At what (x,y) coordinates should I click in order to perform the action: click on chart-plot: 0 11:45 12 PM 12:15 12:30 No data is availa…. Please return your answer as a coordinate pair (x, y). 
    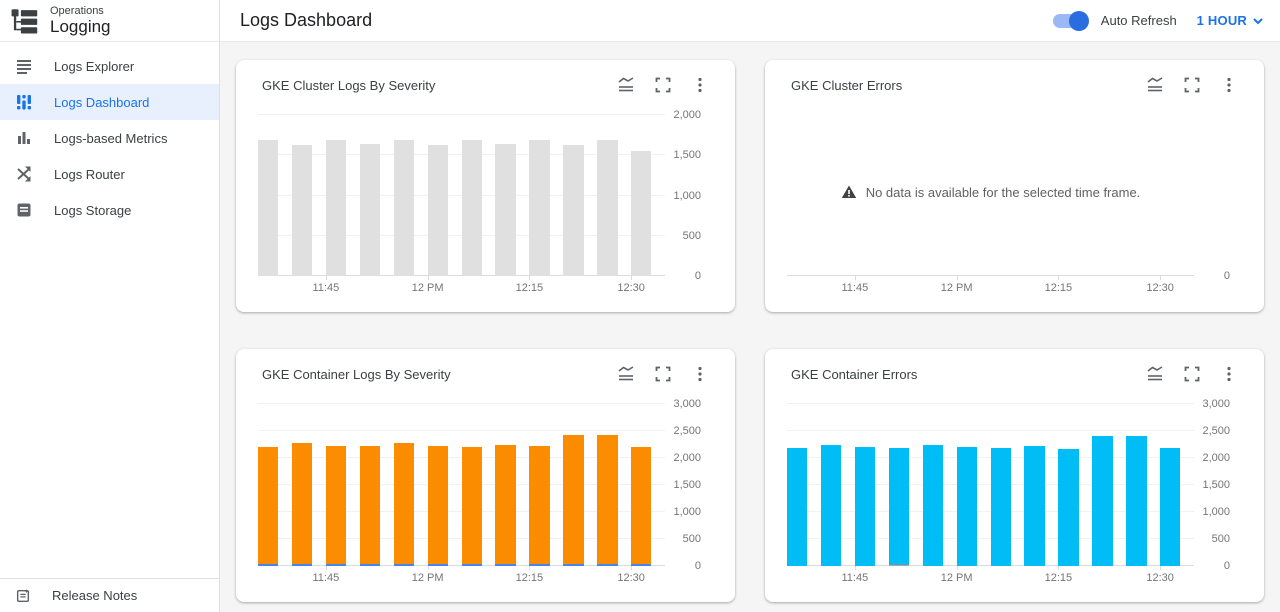
    Looking at the image, I should click on (1008, 204).